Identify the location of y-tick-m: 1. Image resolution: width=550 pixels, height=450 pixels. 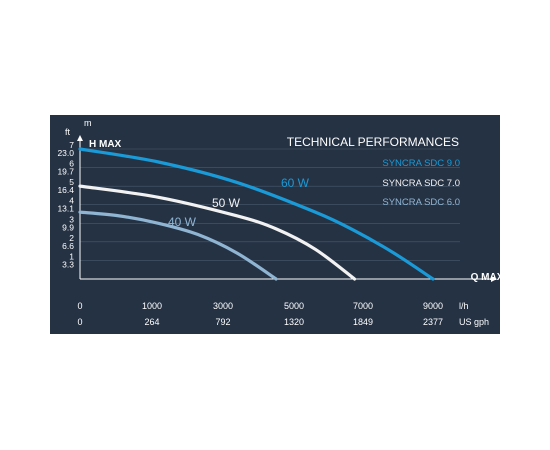
(71, 256).